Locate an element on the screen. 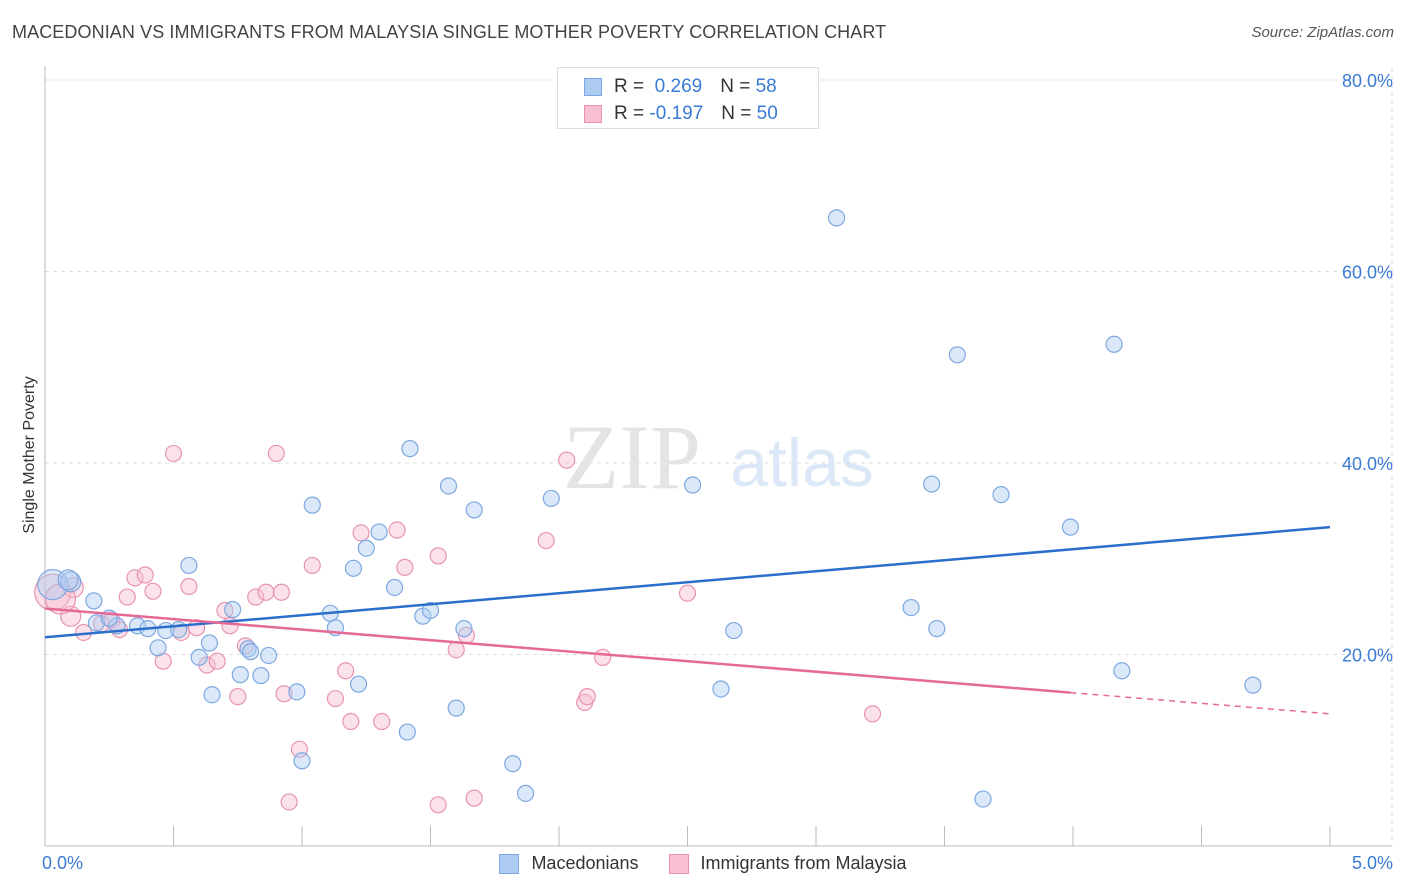 This screenshot has height=892, width=1406. n-value: 50 is located at coordinates (767, 113).